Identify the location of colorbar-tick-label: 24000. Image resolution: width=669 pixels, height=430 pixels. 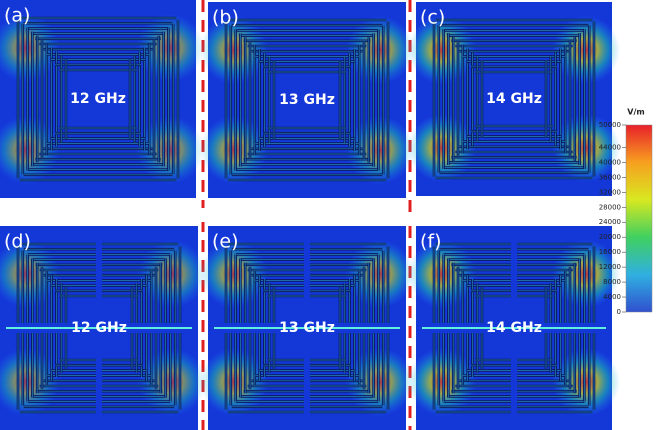
(610, 222).